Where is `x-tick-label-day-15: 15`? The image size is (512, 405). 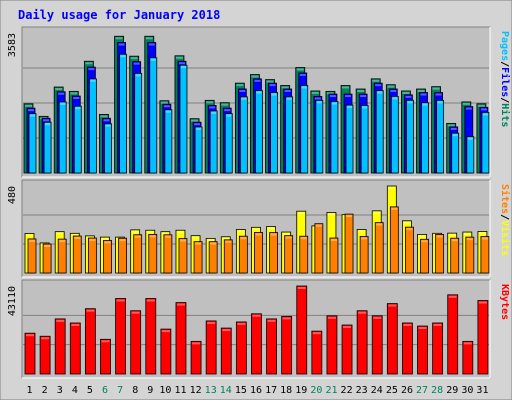 x-tick-label-day-15: 15 is located at coordinates (241, 390).